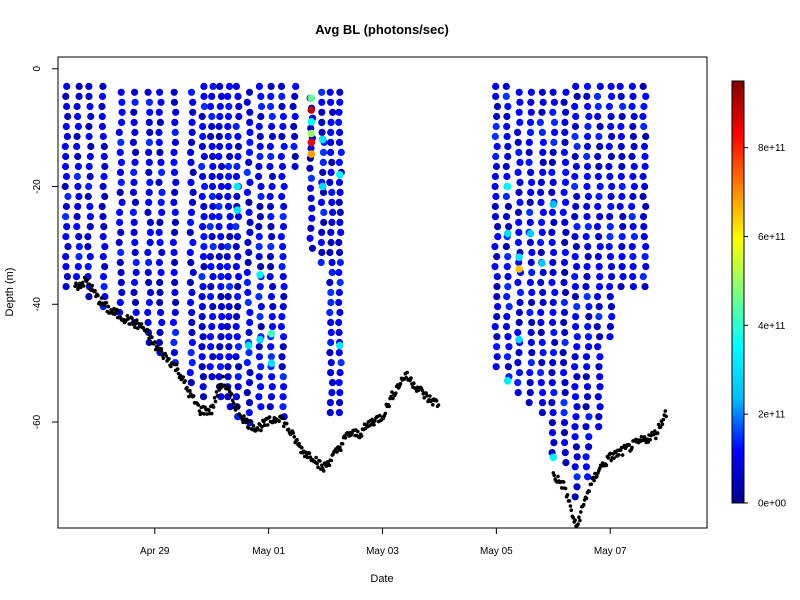 The image size is (800, 600). Describe the element at coordinates (237, 186) in the screenshot. I see `highlight-point` at that location.